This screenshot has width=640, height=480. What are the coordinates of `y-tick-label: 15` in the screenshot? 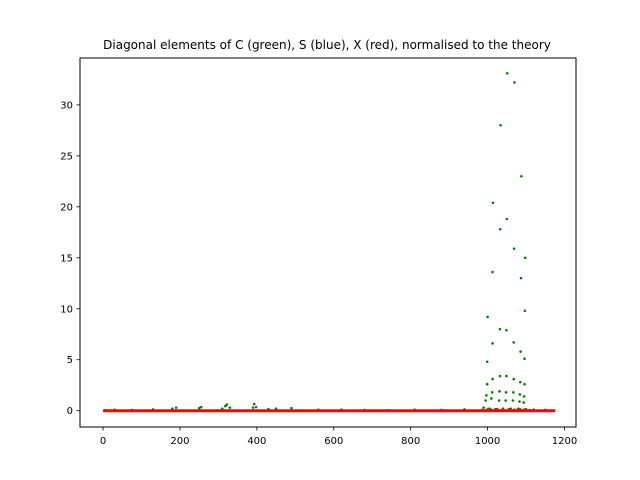 It's located at (66, 258).